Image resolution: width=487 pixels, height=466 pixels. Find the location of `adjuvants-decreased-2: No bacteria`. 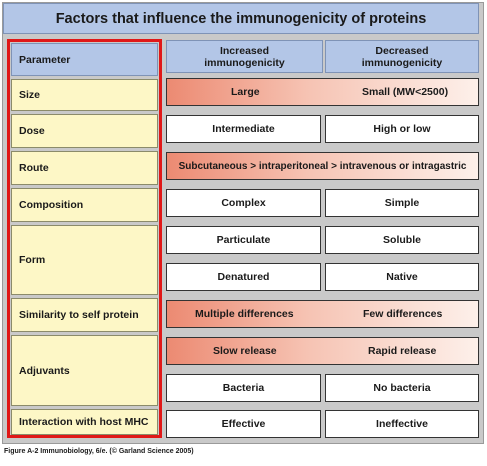

adjuvants-decreased-2: No bacteria is located at coordinates (402, 388).